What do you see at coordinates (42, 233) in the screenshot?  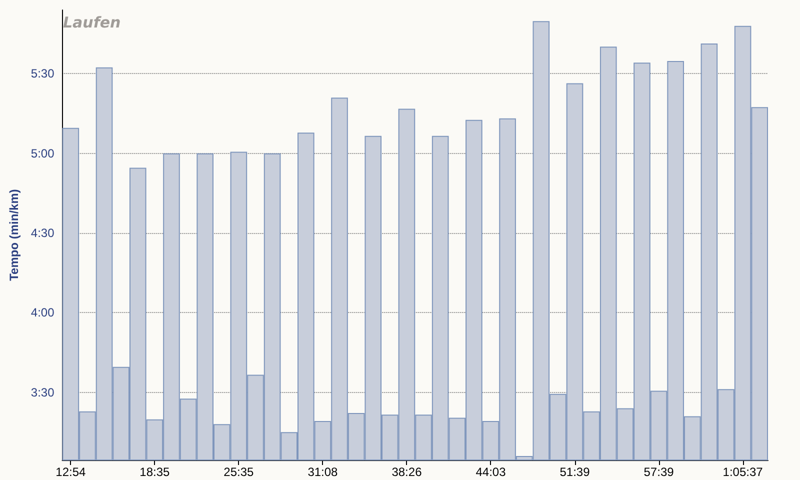 I see `y-tick-label: 4:30` at bounding box center [42, 233].